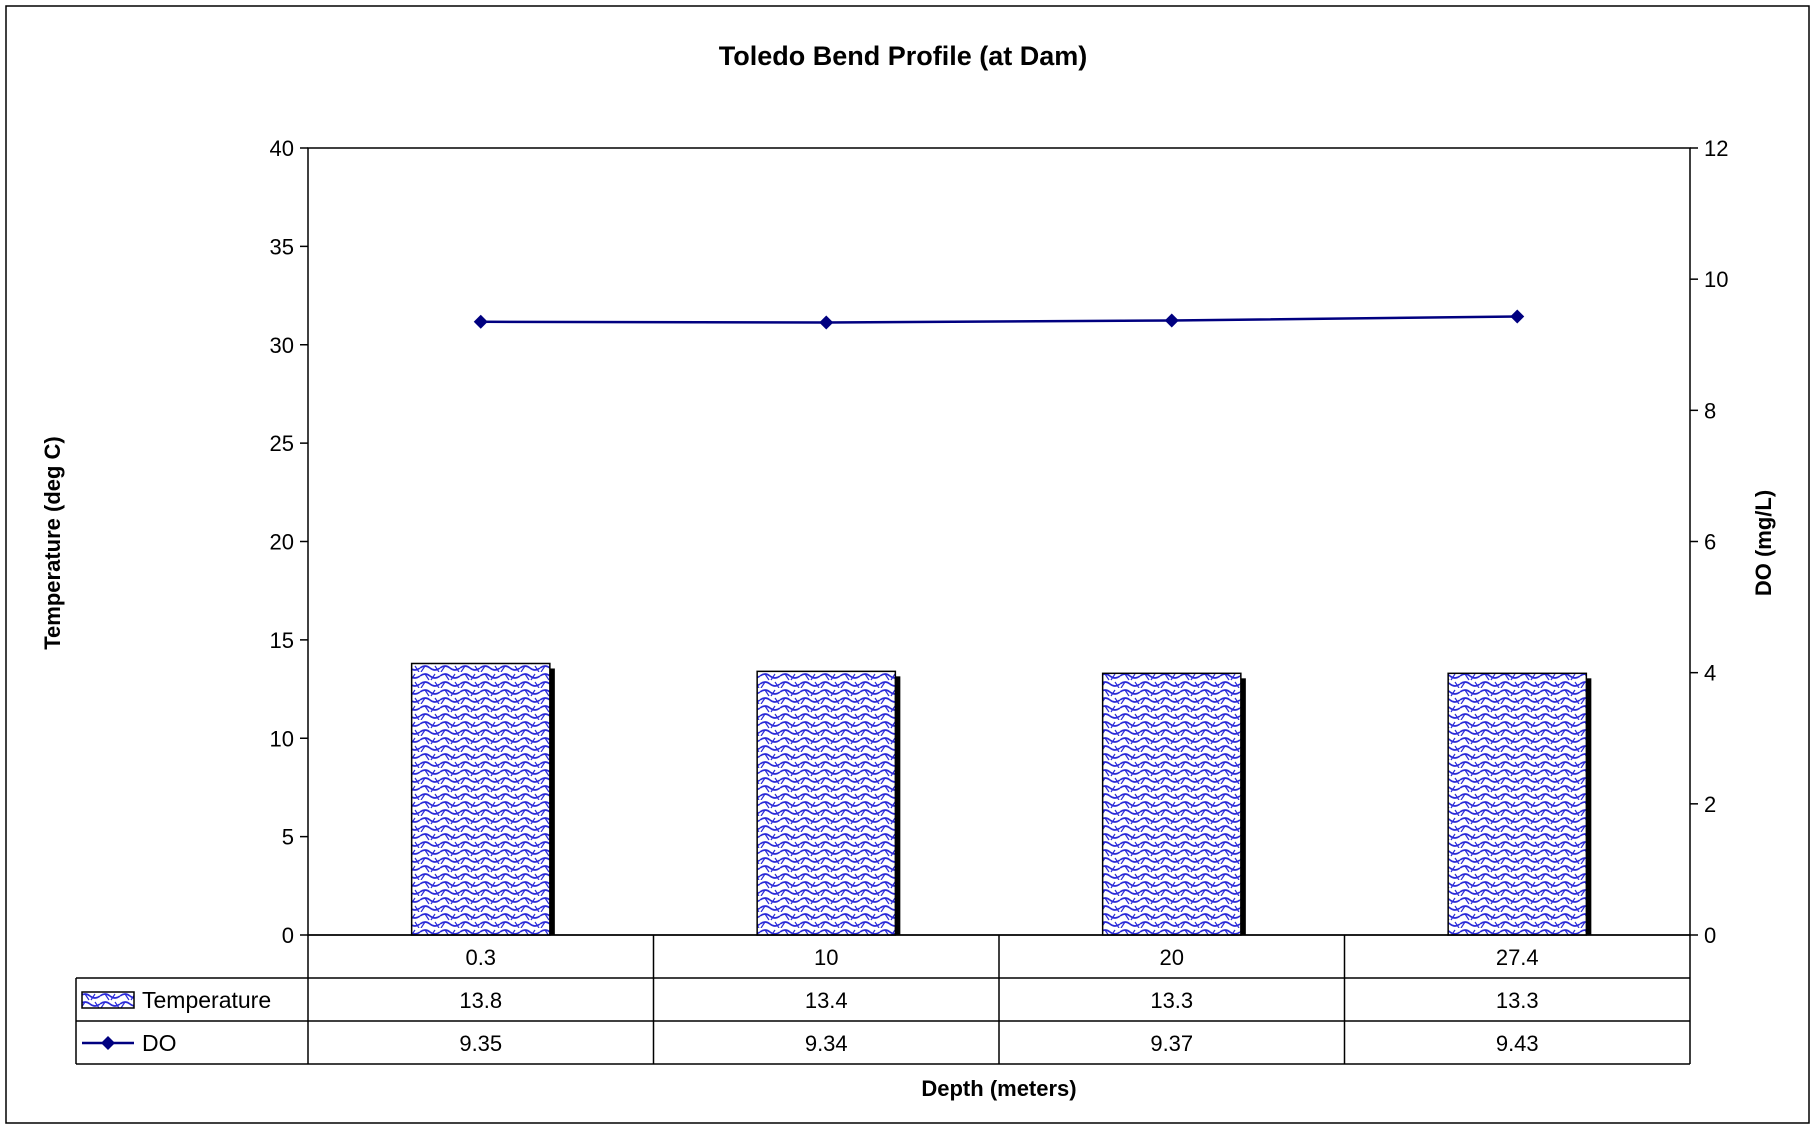  Describe the element at coordinates (826, 957) in the screenshot. I see `x-tick-label: 10` at that location.